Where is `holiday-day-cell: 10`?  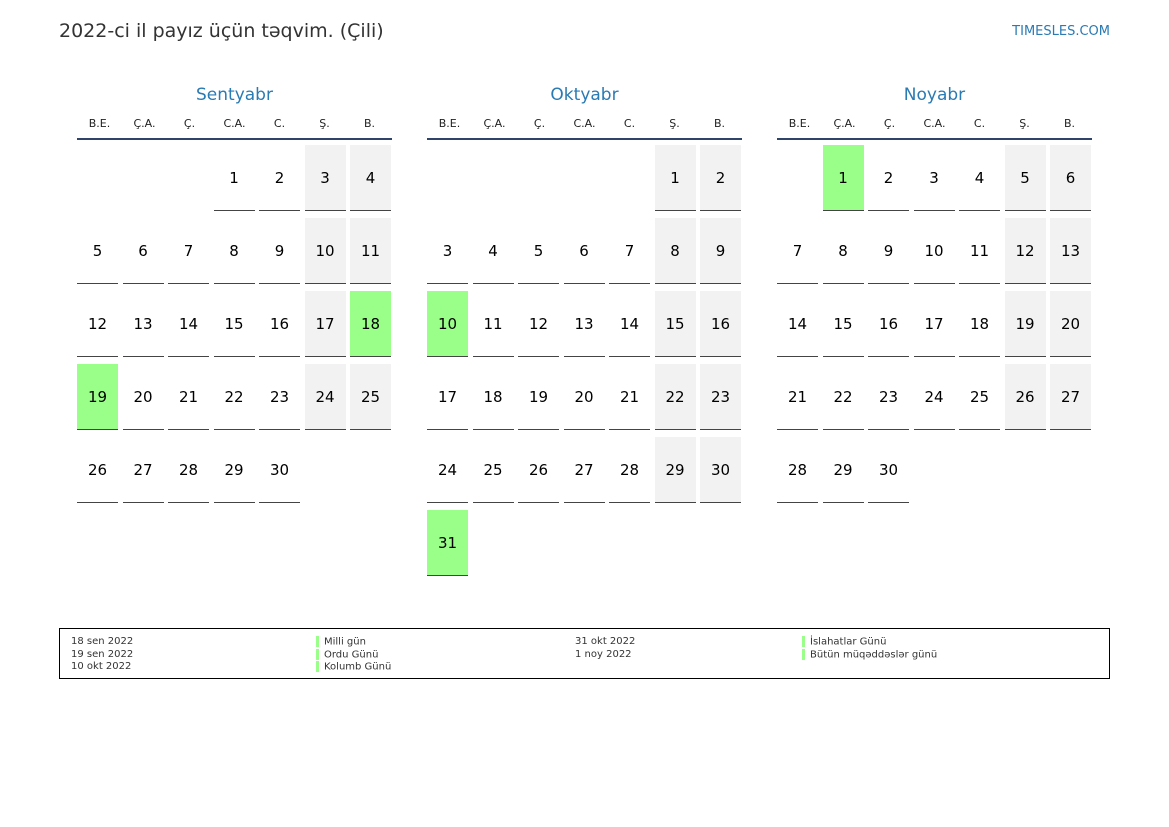 holiday-day-cell: 10 is located at coordinates (447, 324).